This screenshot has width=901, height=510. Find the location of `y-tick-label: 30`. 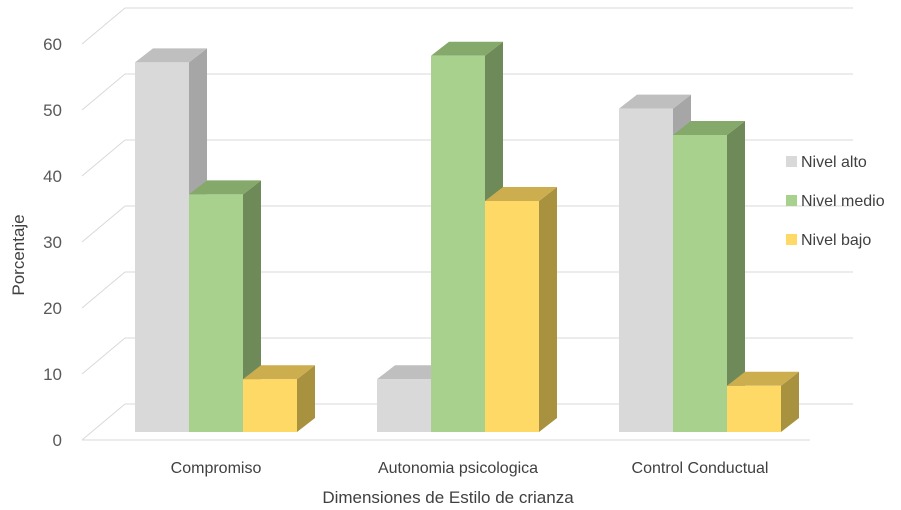

y-tick-label: 30 is located at coordinates (52, 242).